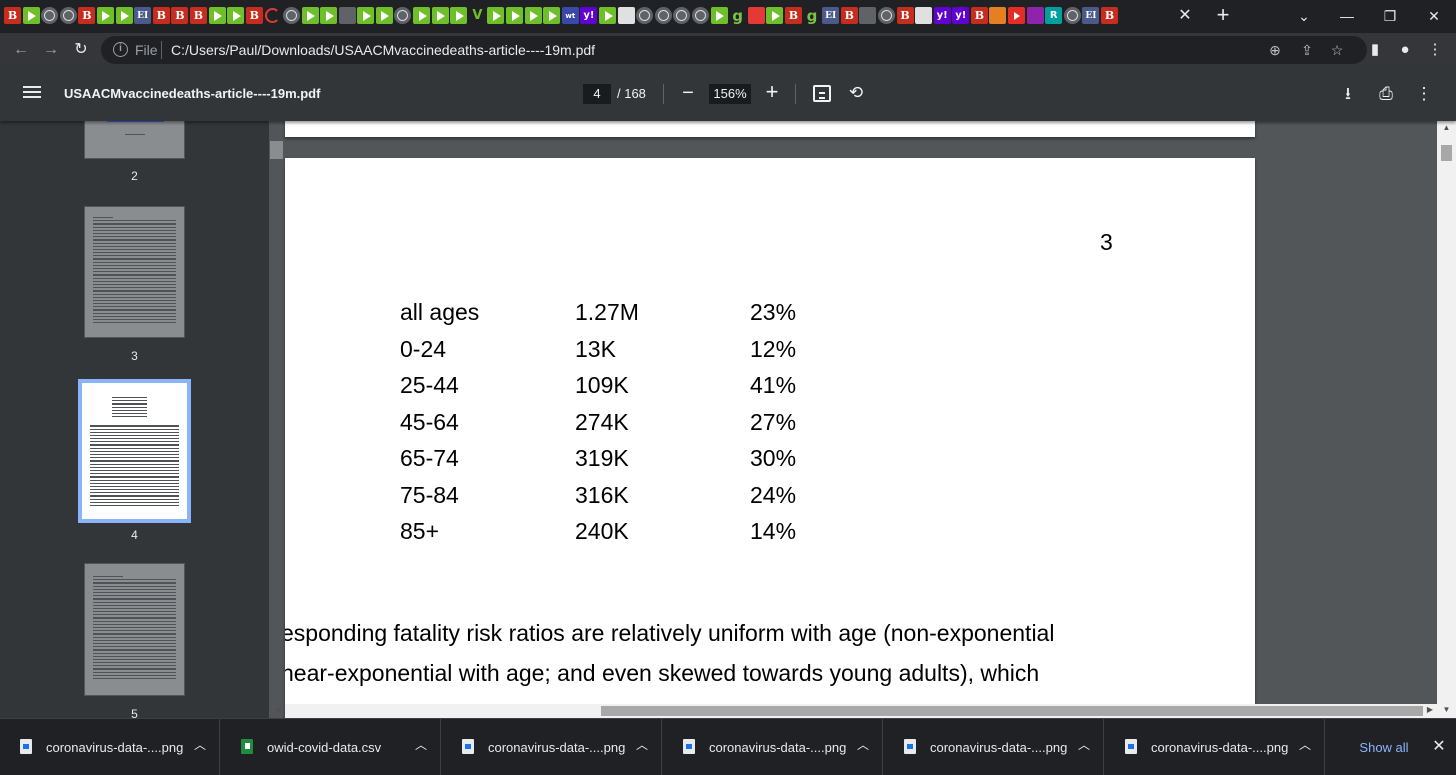  What do you see at coordinates (51, 49) in the screenshot?
I see `forward-arrow-icon: →` at bounding box center [51, 49].